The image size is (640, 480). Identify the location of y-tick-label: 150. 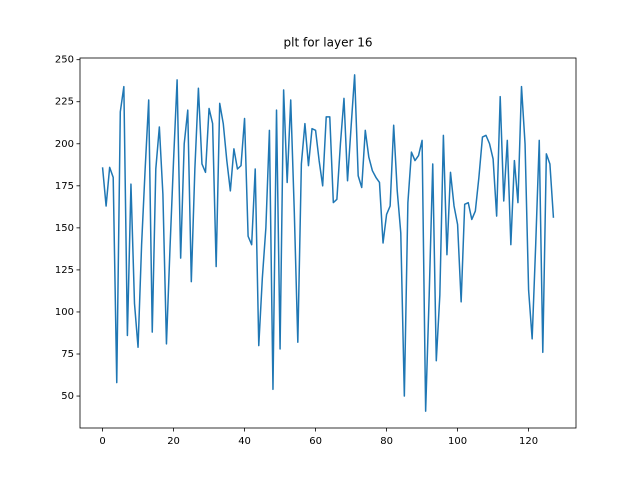
(64, 228).